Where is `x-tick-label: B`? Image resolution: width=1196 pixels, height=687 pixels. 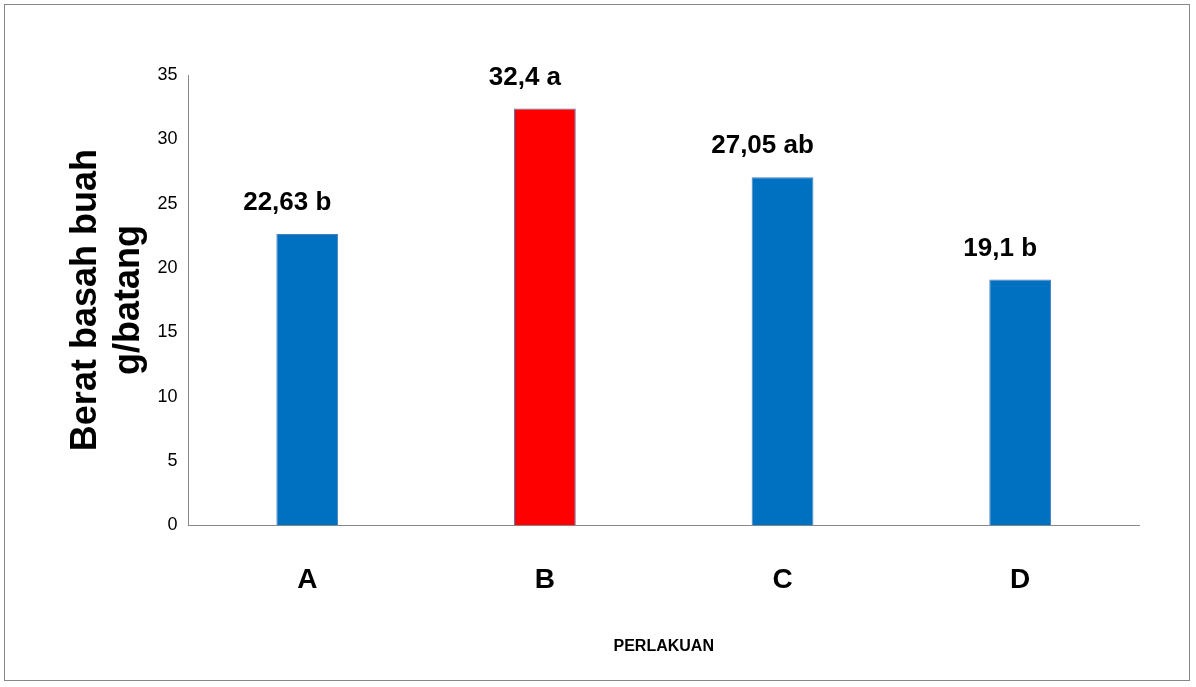 x-tick-label: B is located at coordinates (545, 578).